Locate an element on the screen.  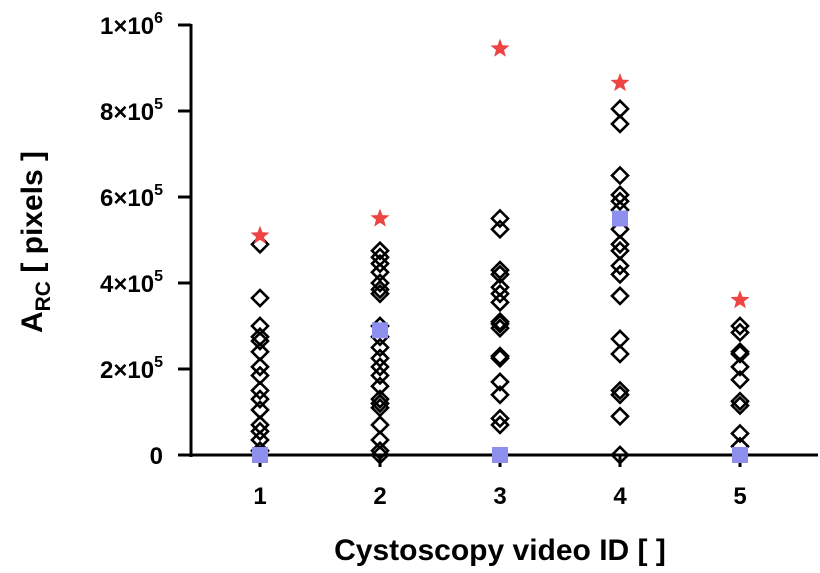
y-tick-label: 4×10⁵ is located at coordinates (131, 283).